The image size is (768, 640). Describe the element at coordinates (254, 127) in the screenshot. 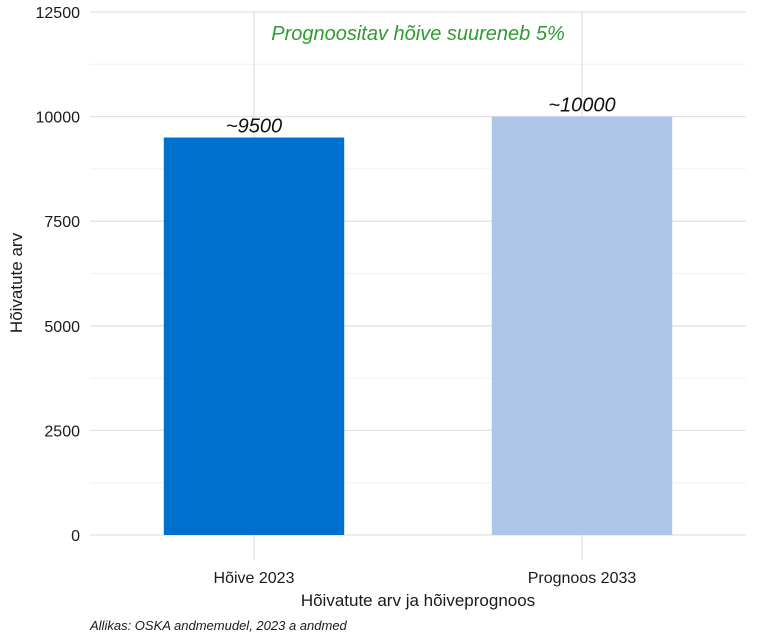

I see `bar-value-label: ~9500` at that location.